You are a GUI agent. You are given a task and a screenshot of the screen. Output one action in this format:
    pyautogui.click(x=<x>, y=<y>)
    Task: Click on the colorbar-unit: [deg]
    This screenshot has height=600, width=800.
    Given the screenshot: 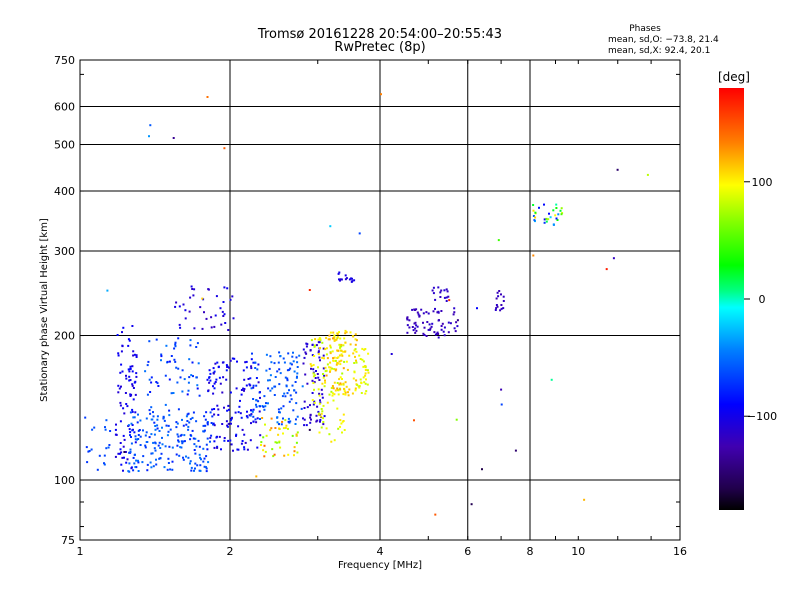 What is the action you would take?
    pyautogui.click(x=734, y=77)
    